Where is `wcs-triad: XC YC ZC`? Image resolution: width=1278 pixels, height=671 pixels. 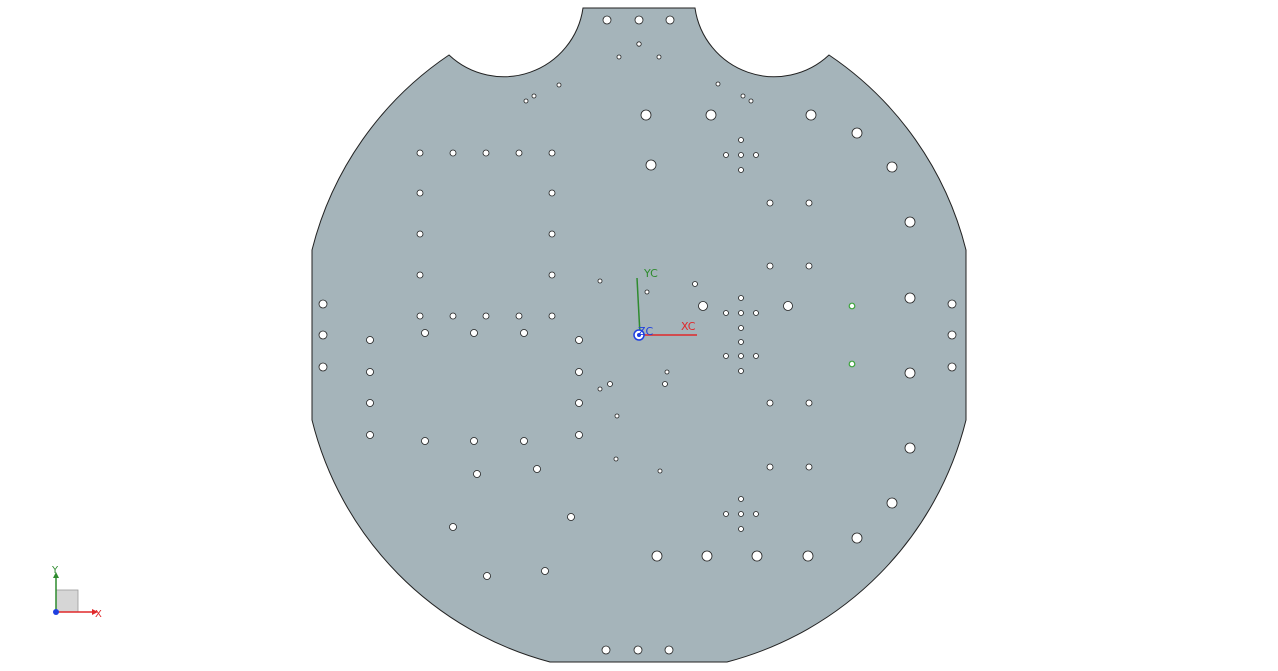 wcs-triad: XC YC ZC is located at coordinates (665, 304).